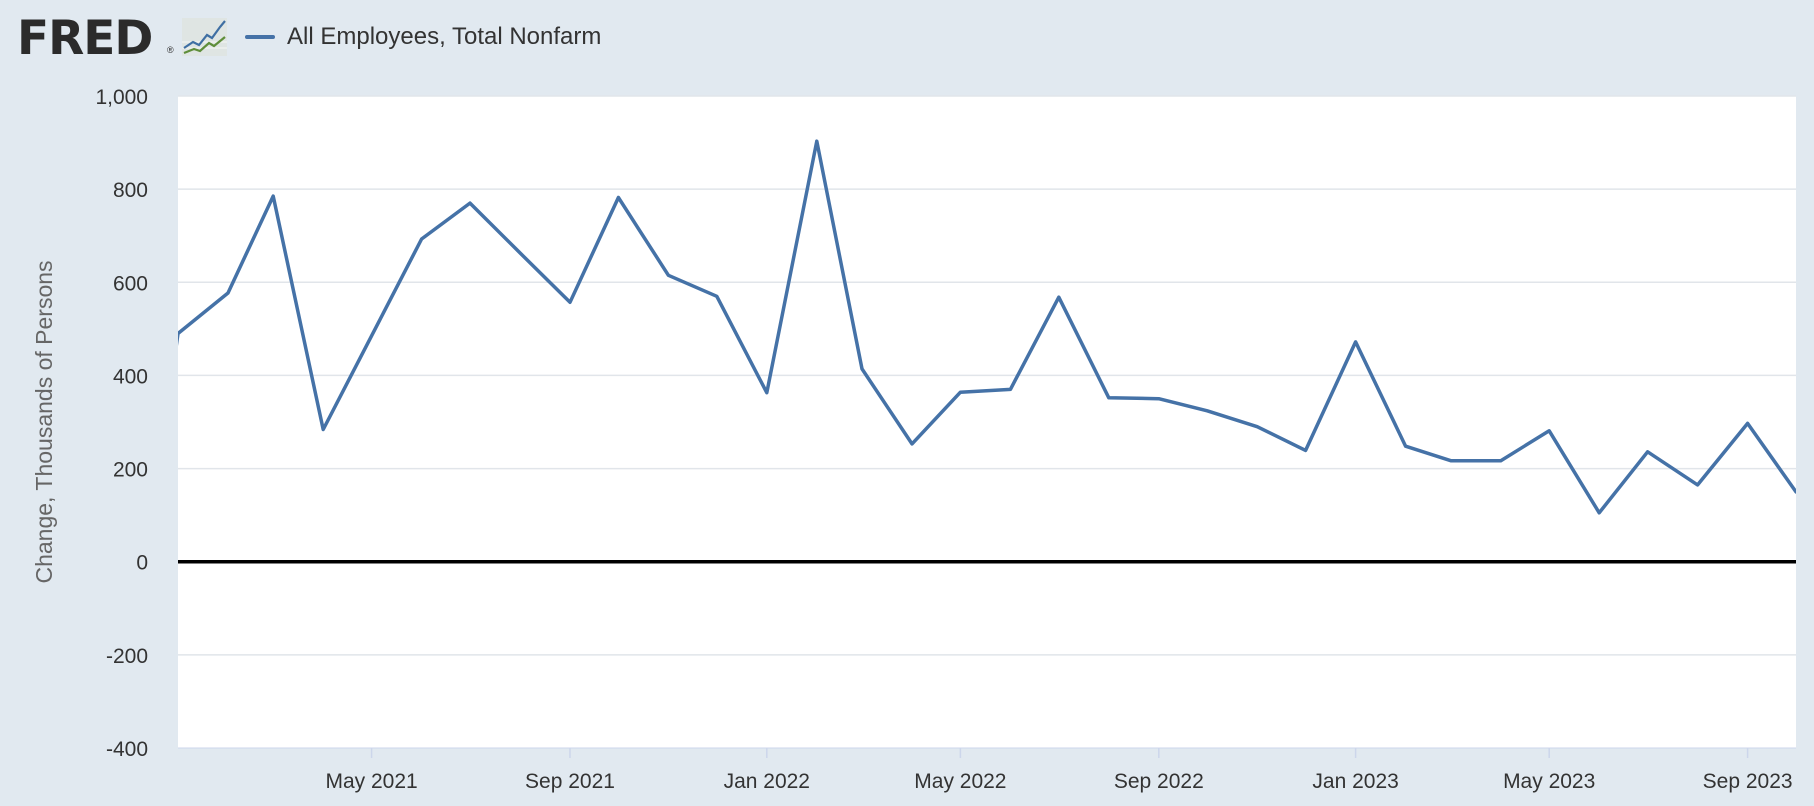 Image resolution: width=1814 pixels, height=806 pixels. Describe the element at coordinates (371, 781) in the screenshot. I see `x-tick-label: May 2021` at that location.